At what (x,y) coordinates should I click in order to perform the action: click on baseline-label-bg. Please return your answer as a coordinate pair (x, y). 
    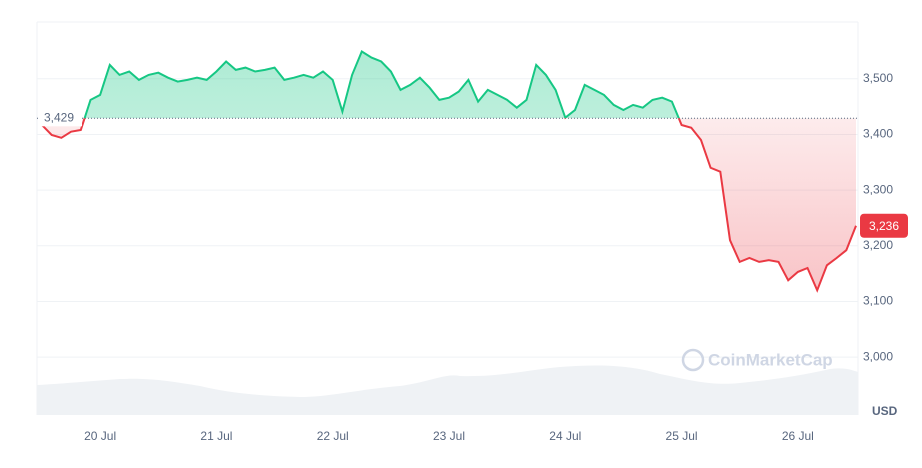
    Looking at the image, I should click on (61, 118).